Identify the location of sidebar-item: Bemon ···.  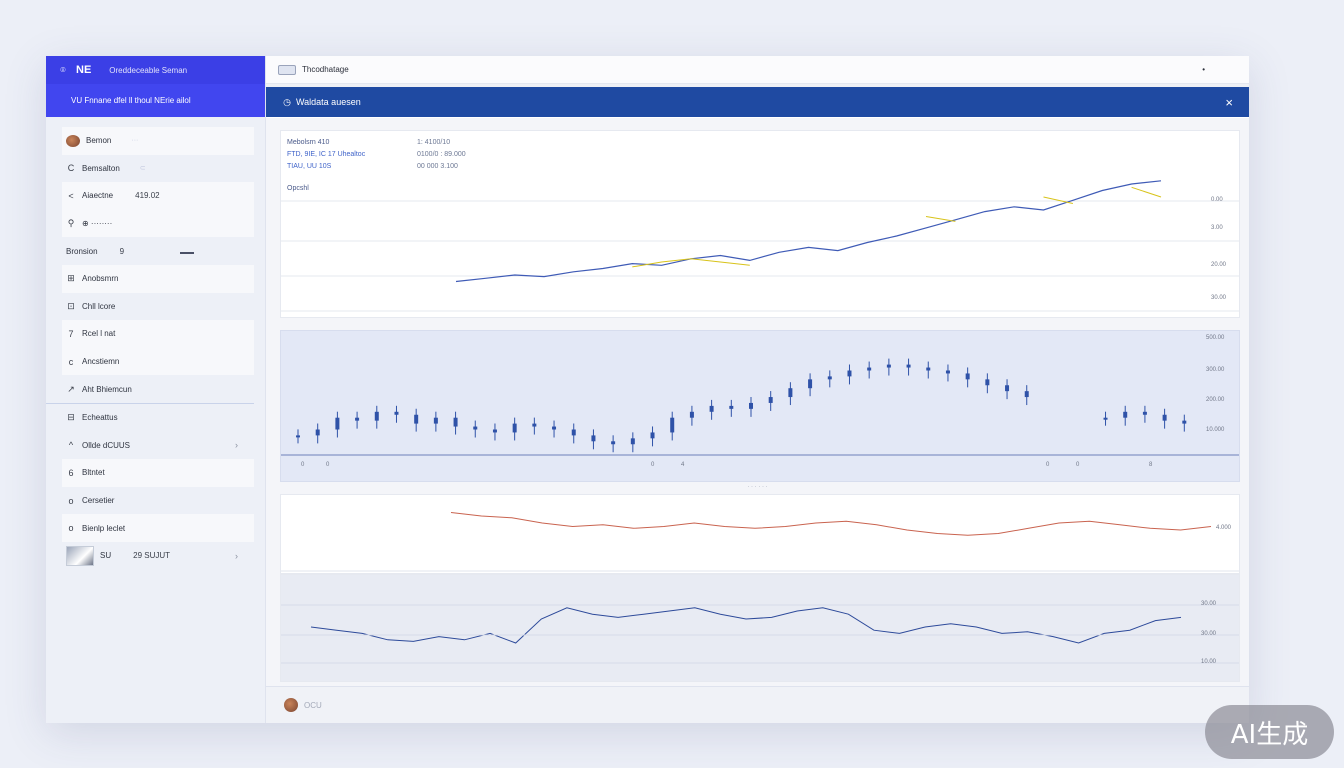
(158, 141).